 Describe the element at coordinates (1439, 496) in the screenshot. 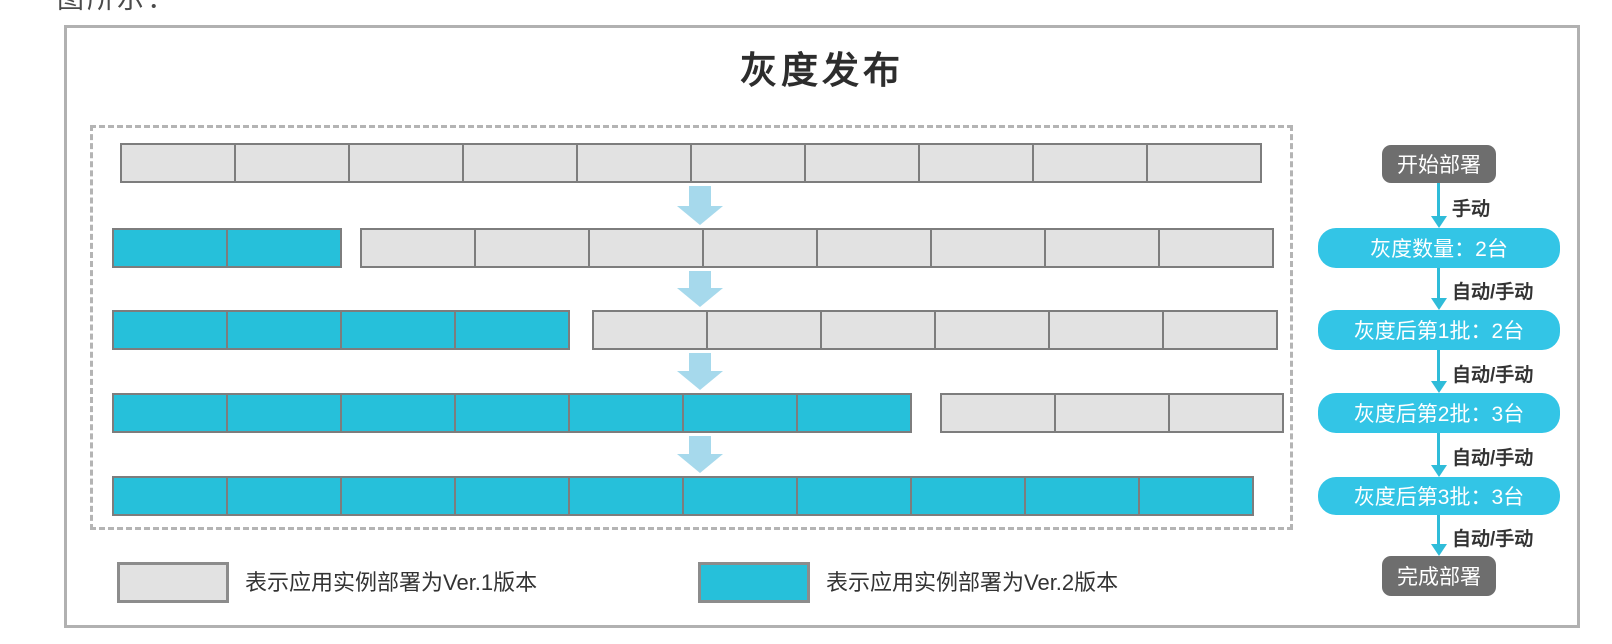

I see `flow-node-5: 灰度后第3批：3台` at that location.